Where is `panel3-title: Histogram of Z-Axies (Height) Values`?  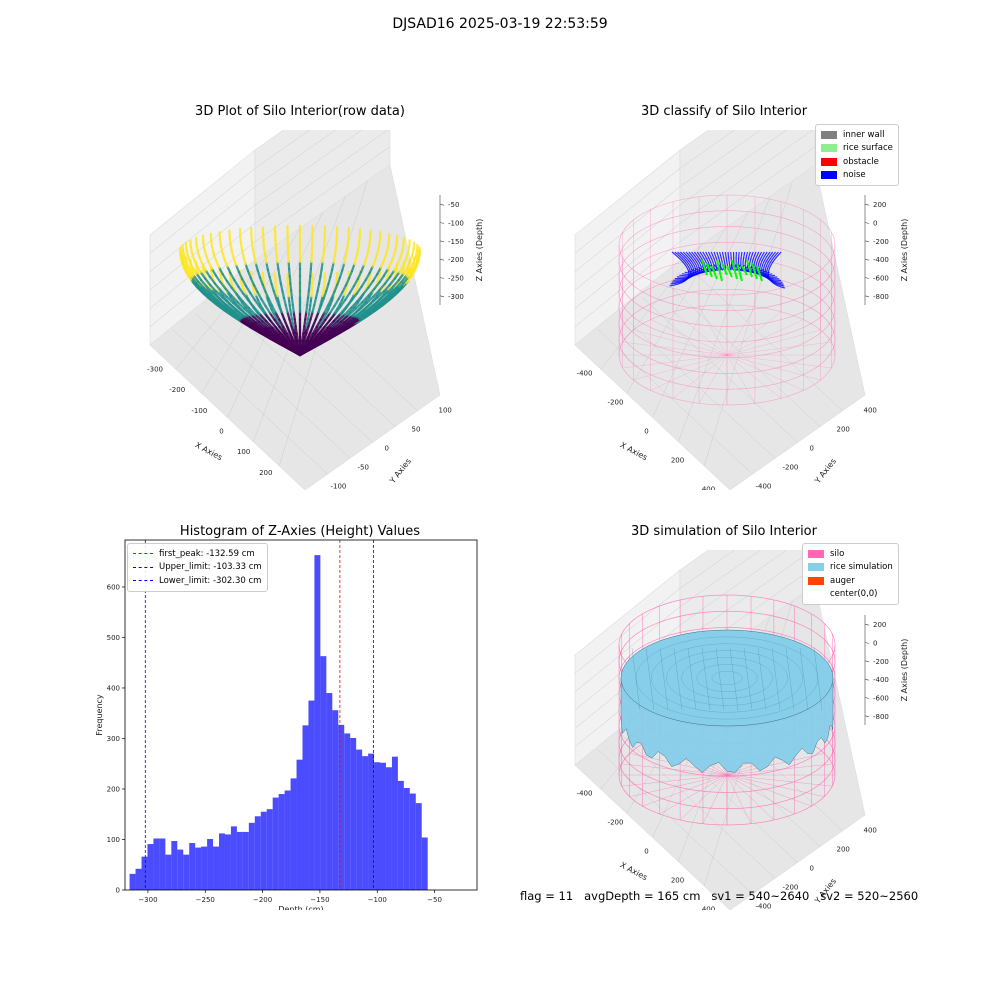
panel3-title: Histogram of Z-Axies (Height) Values is located at coordinates (300, 531).